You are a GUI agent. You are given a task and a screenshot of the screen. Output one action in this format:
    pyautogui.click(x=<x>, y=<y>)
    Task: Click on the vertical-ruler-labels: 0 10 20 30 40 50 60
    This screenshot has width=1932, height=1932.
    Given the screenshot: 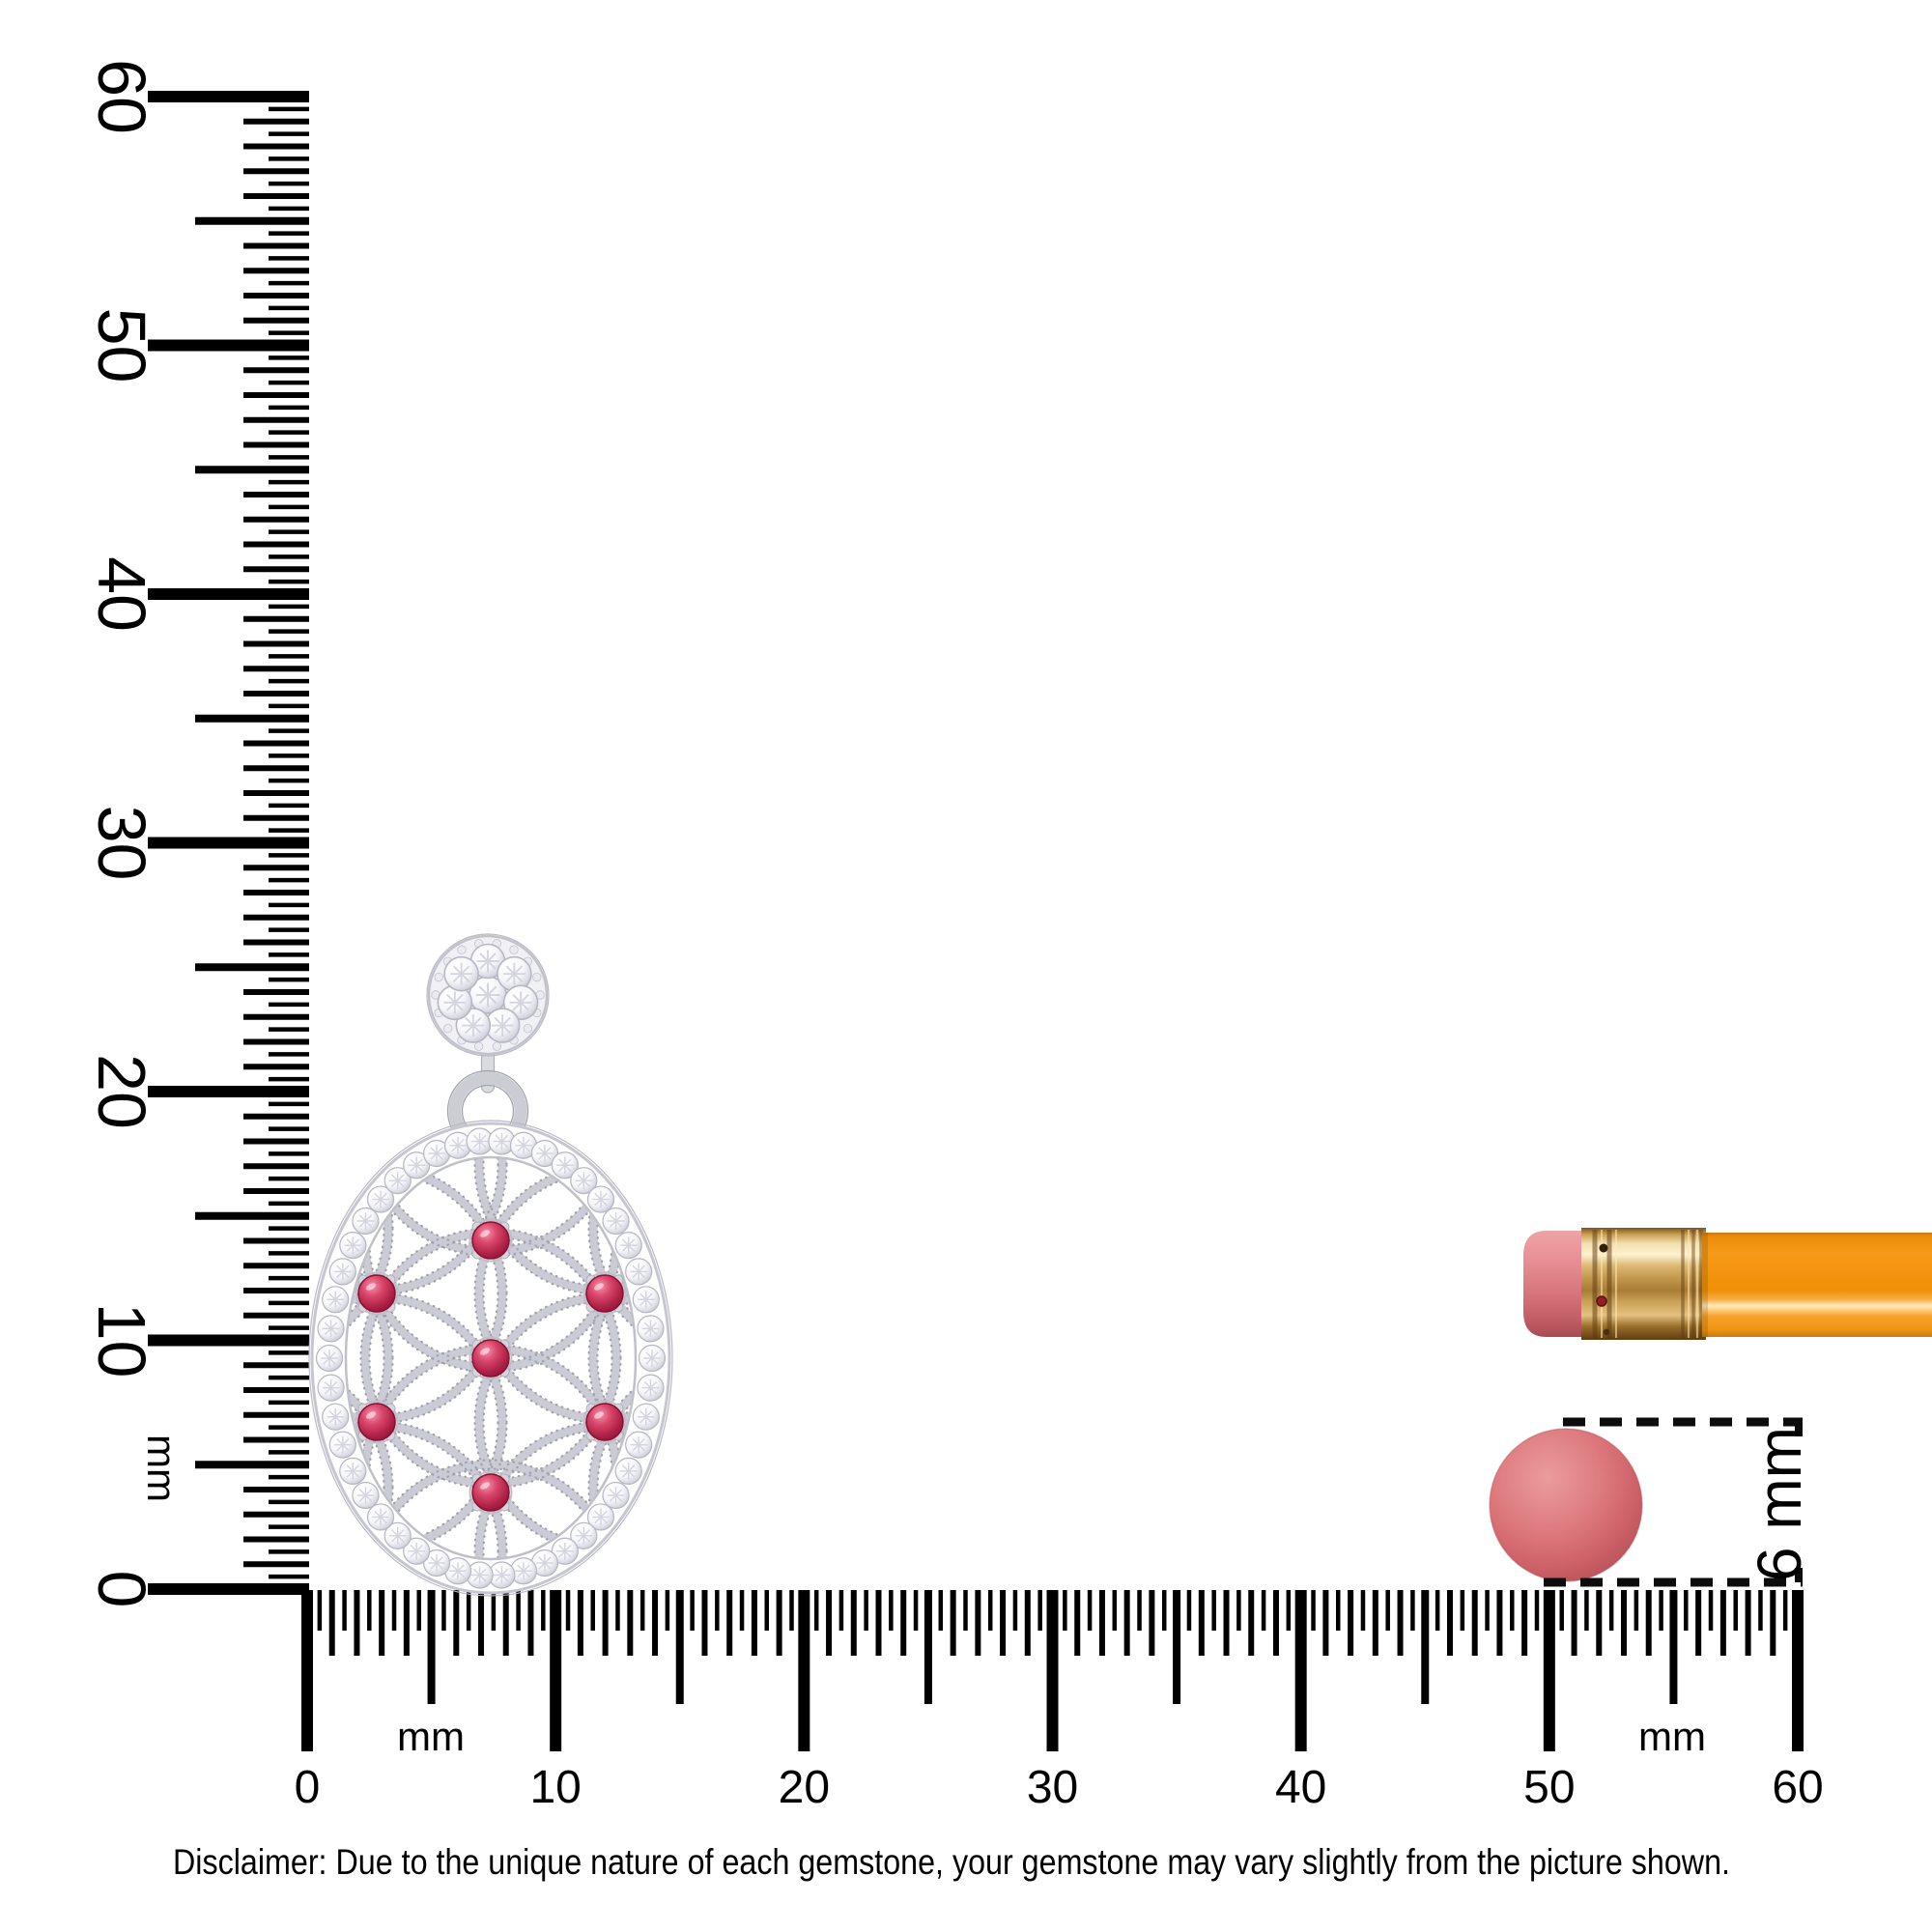 What is the action you would take?
    pyautogui.click(x=121, y=833)
    